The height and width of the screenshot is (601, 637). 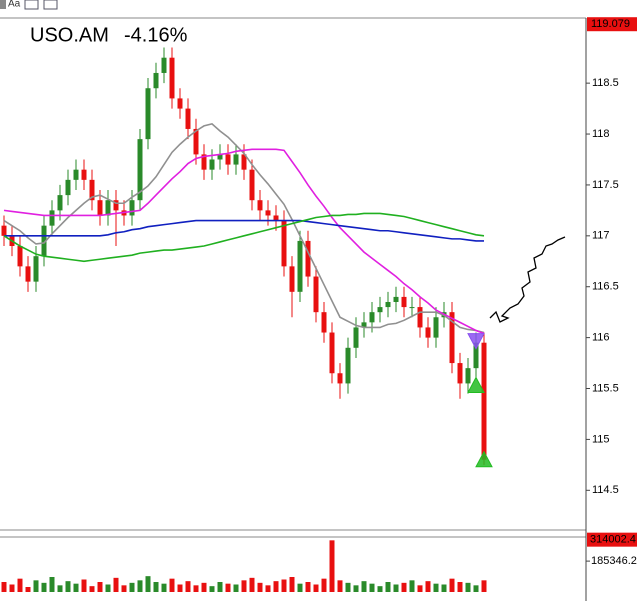 I want to click on last-volume-box, so click(x=612, y=539).